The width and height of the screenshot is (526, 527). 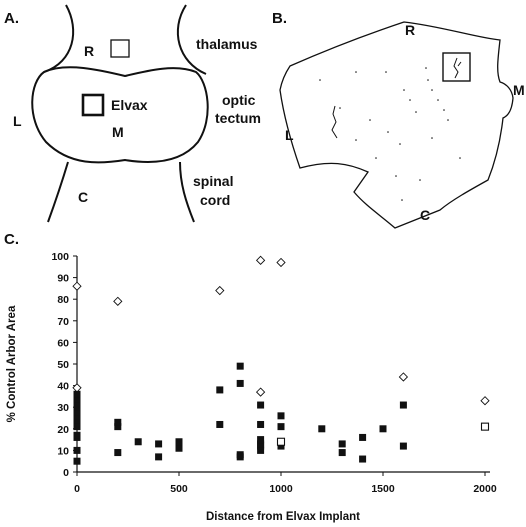 What do you see at coordinates (289, 135) in the screenshot?
I see `b-label-lateral: L` at bounding box center [289, 135].